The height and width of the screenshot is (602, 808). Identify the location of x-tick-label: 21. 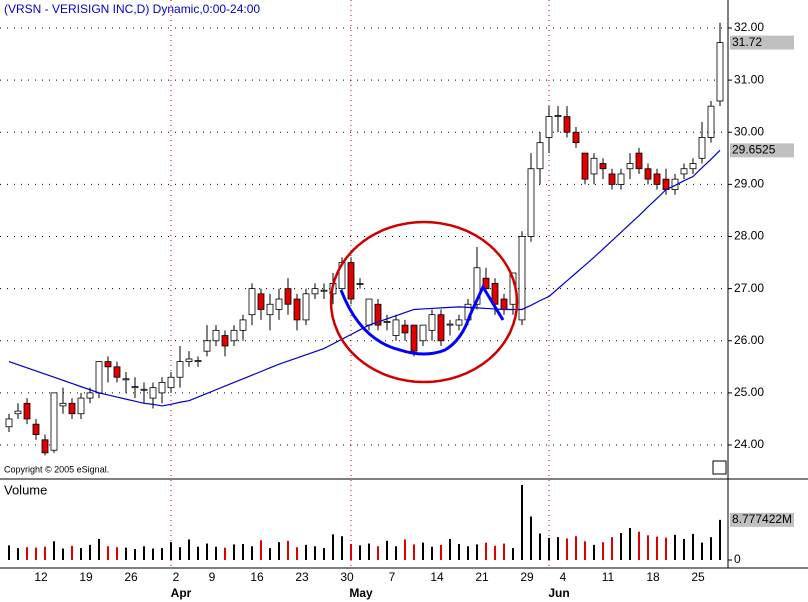
(482, 577).